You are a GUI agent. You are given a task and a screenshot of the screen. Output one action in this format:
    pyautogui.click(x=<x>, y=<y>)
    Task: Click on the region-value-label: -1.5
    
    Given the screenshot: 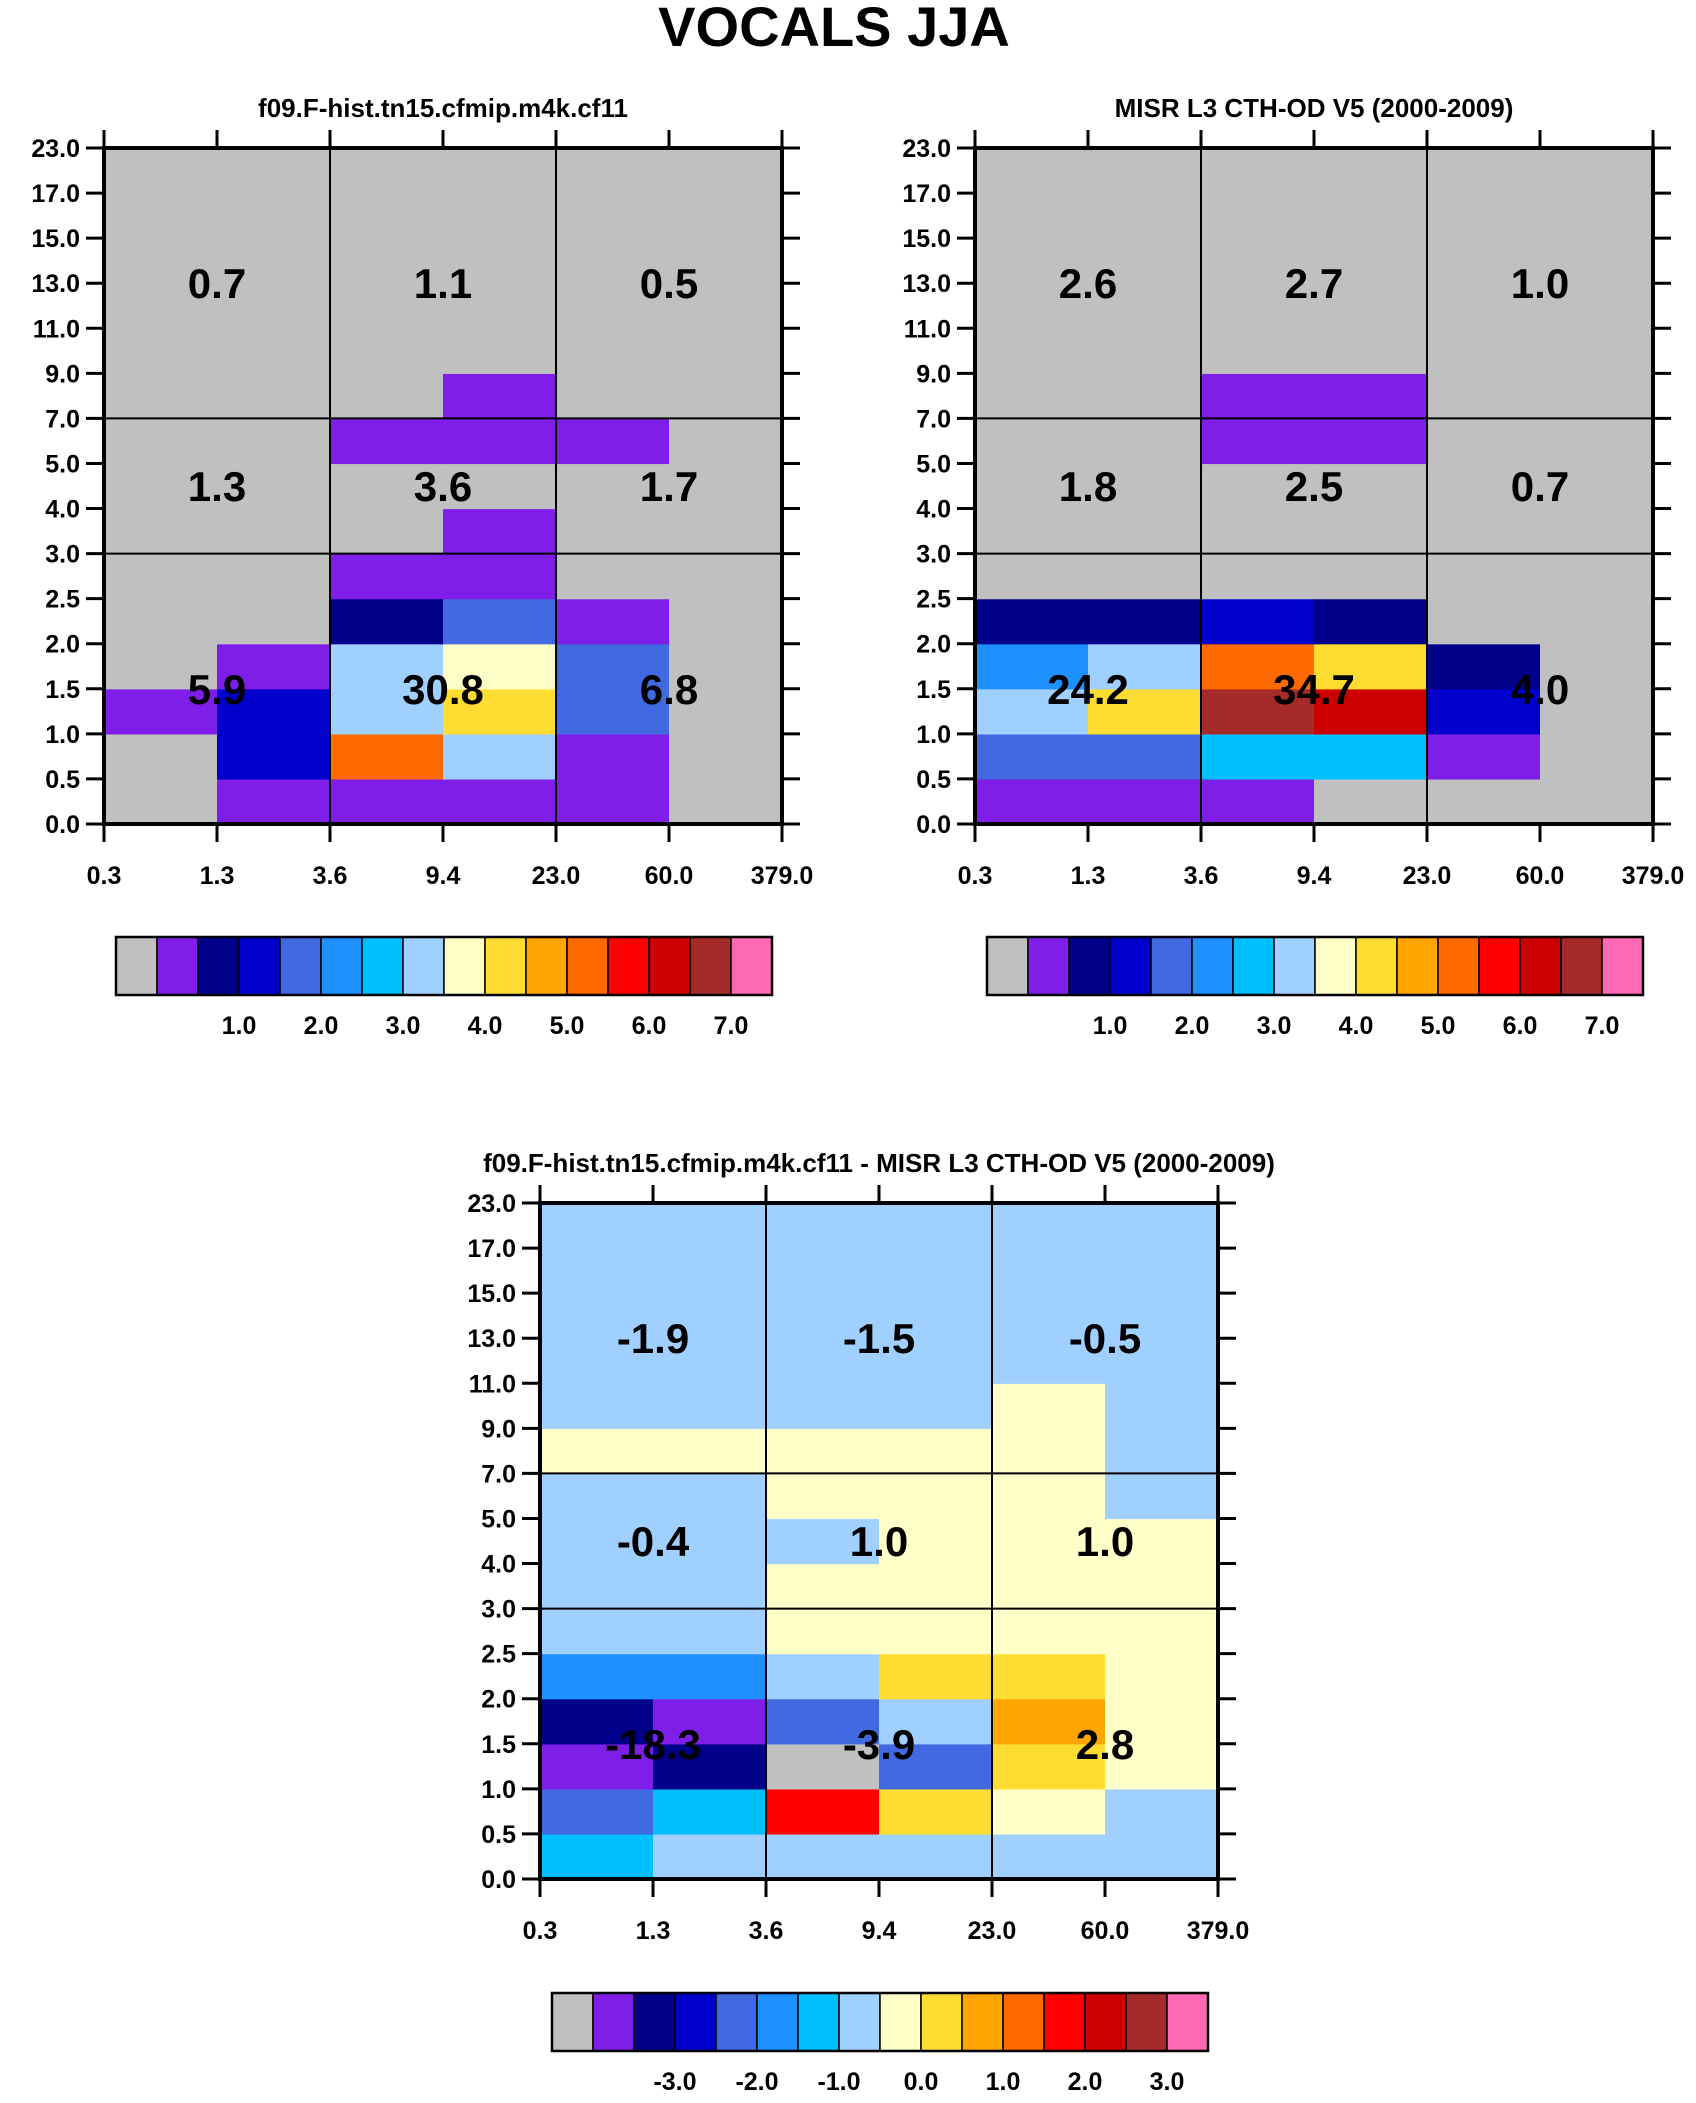 What is the action you would take?
    pyautogui.click(x=879, y=1338)
    